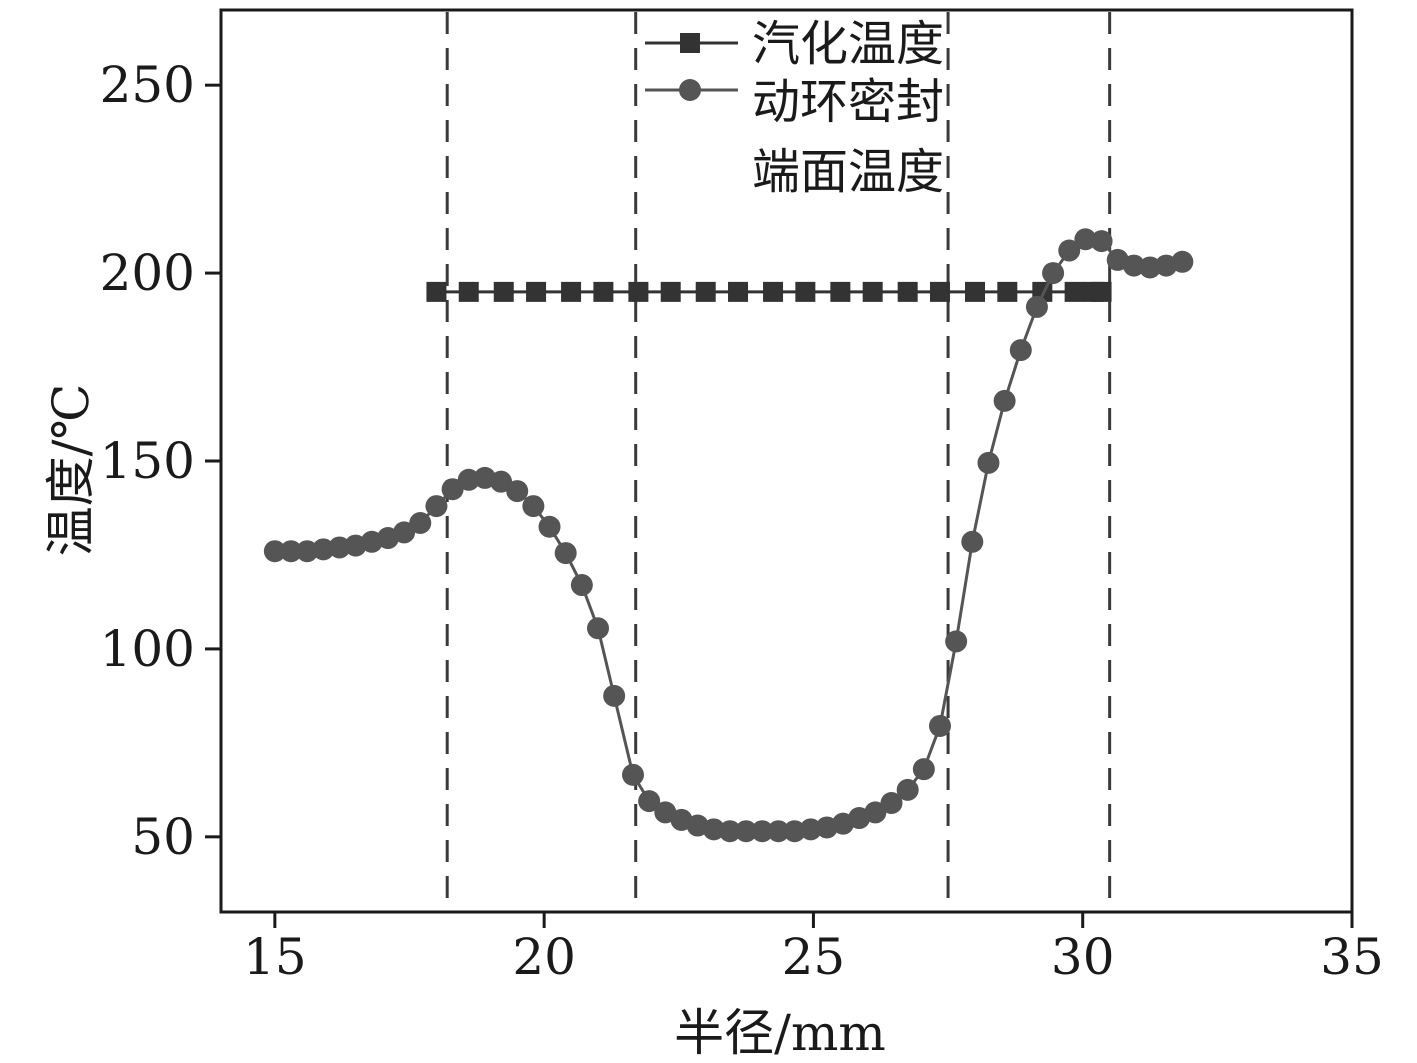 This screenshot has width=1417, height=1063. Describe the element at coordinates (544, 957) in the screenshot. I see `x-tick-label-20: 20` at that location.